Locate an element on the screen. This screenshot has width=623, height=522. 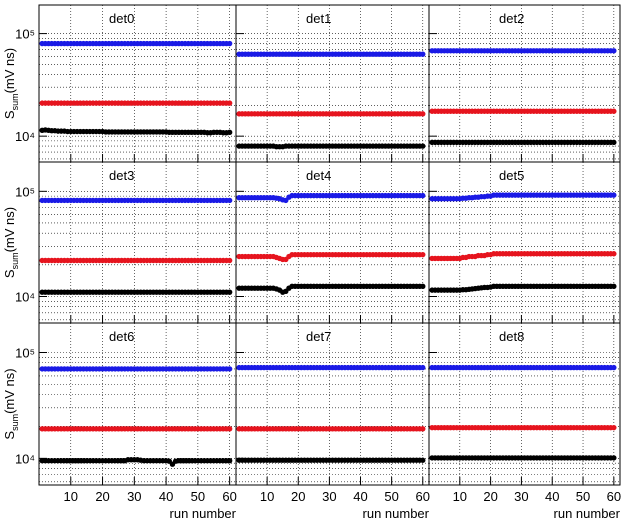
panel: 10 20 30 40 50 60 det8 run number is located at coordinates (524, 421).